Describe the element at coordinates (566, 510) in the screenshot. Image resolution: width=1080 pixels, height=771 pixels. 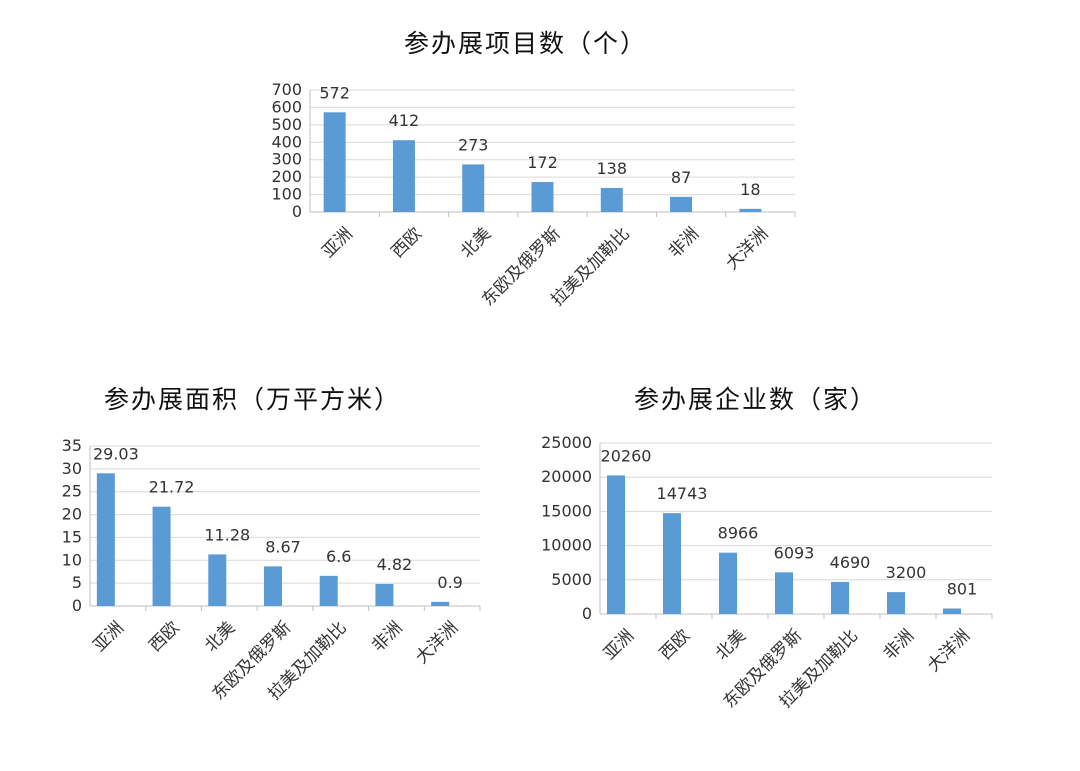
I see `y-tick-label: 15000` at that location.